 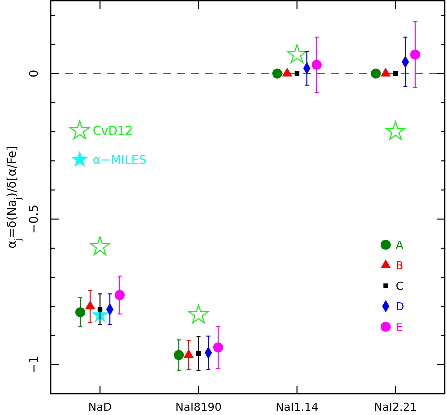 What do you see at coordinates (34, 74) in the screenshot?
I see `y-tick-label: 0` at bounding box center [34, 74].